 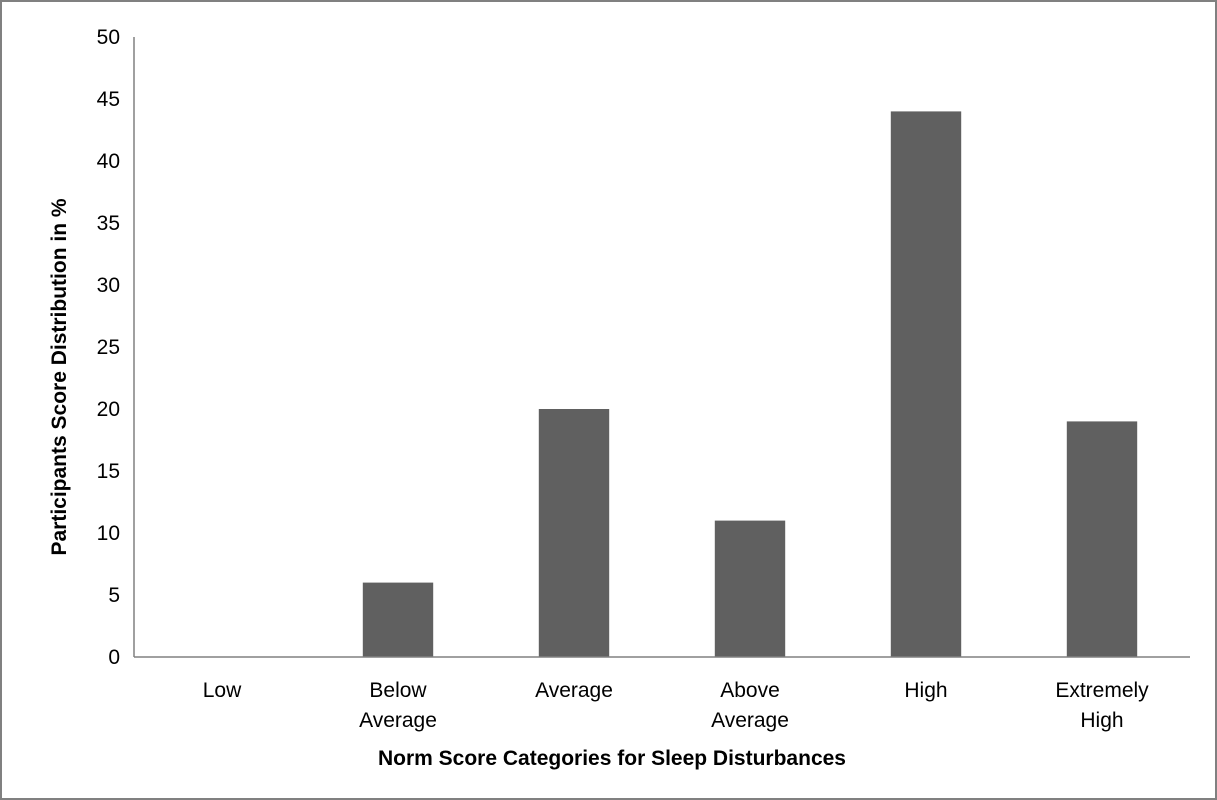 I want to click on y-tick-label: 25, so click(x=108, y=347).